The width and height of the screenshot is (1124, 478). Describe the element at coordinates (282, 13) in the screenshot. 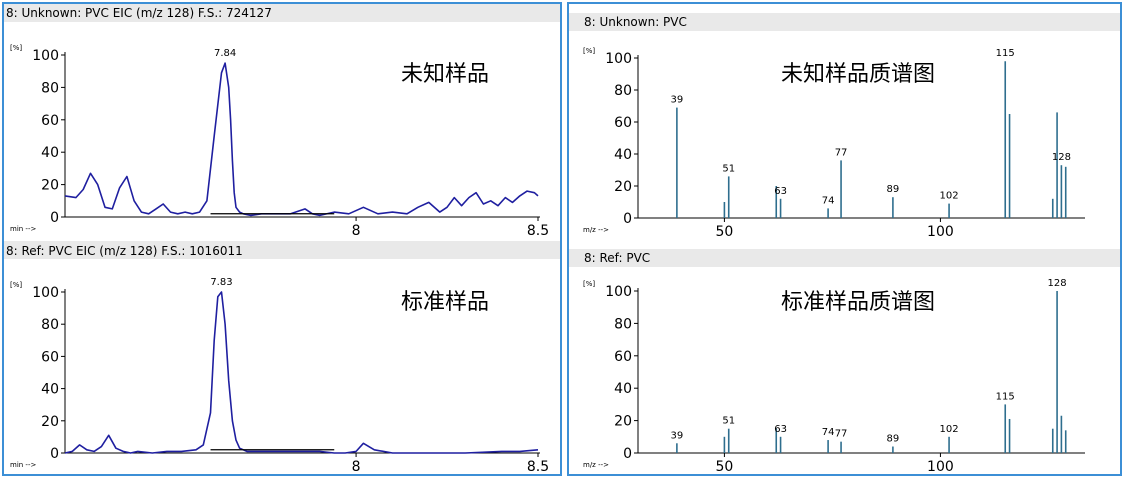

I see `chromatogram-top-header-bar` at that location.